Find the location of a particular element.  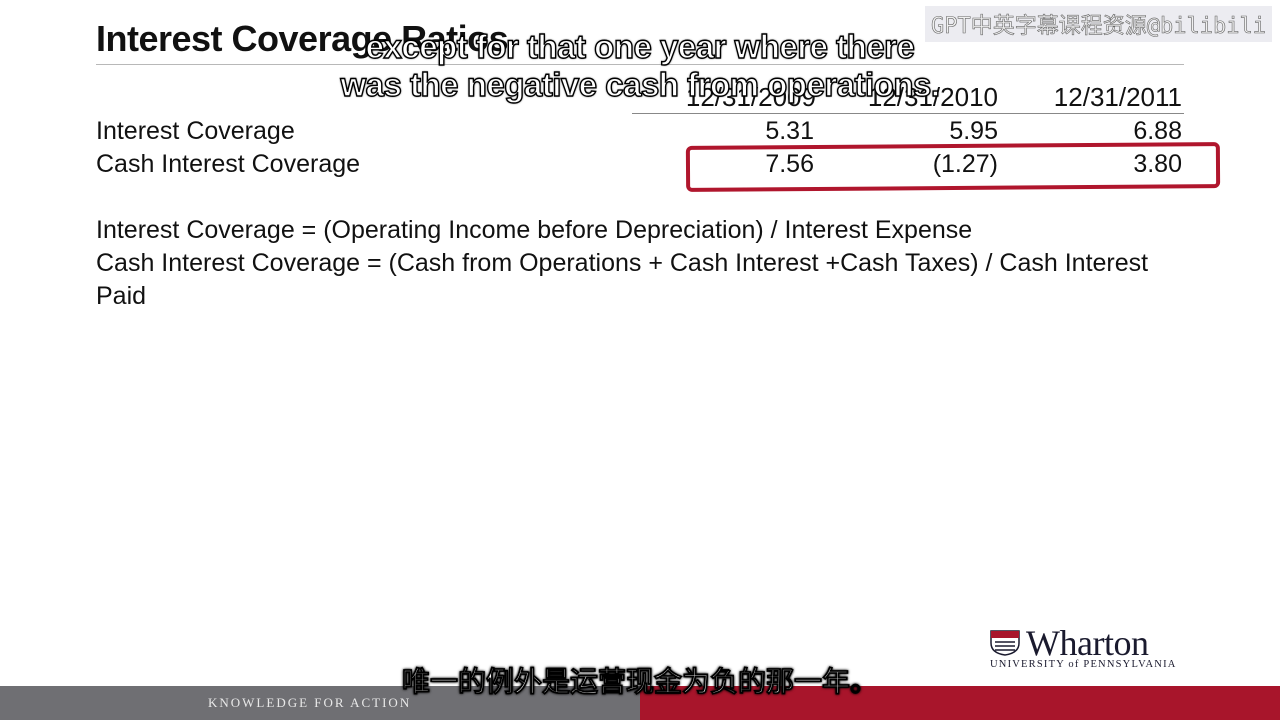

header-divider is located at coordinates (908, 113).